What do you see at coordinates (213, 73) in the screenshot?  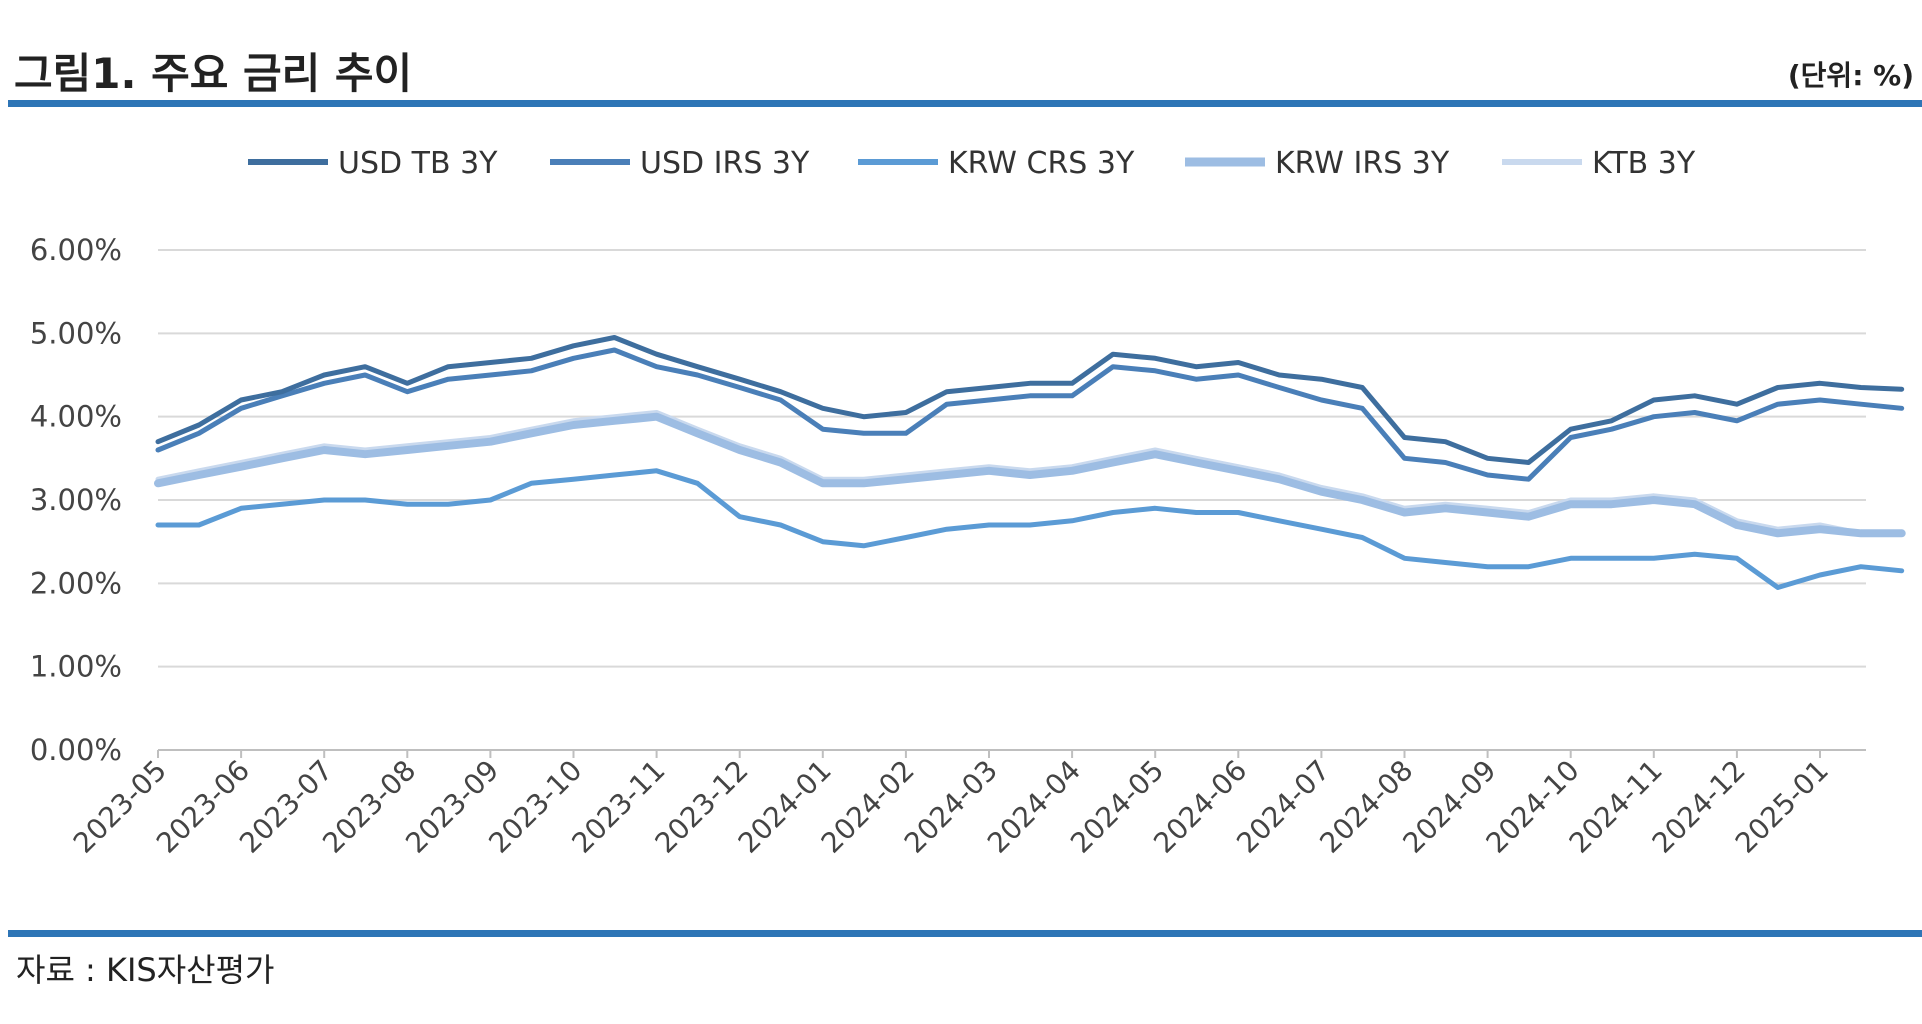 I see `chart-title: 그림1. 주요 금리 추이` at bounding box center [213, 73].